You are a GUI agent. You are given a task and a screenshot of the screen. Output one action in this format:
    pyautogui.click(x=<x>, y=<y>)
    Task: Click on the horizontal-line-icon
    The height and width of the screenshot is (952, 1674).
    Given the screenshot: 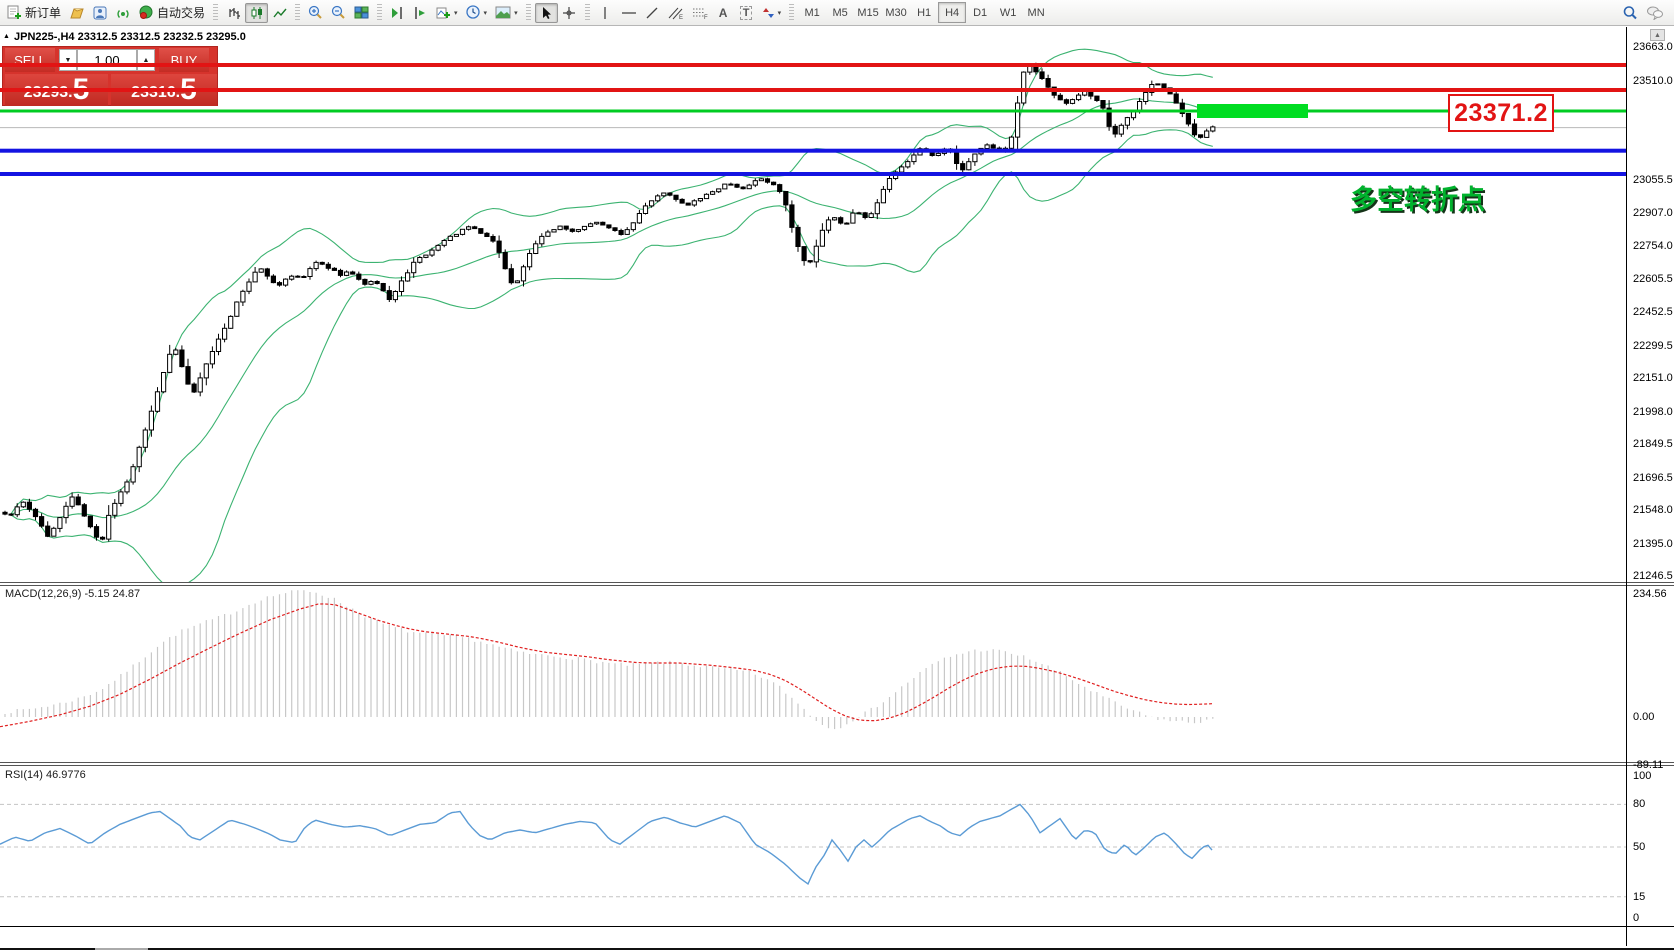 What is the action you would take?
    pyautogui.click(x=629, y=13)
    